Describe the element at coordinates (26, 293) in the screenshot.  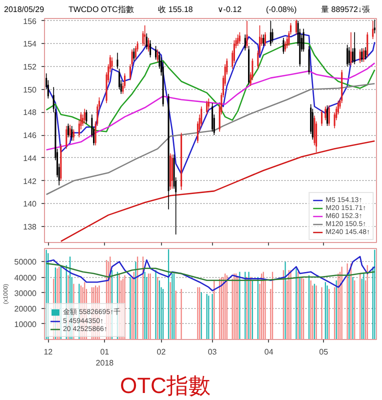
I see `y-tick-label: 30000` at that location.